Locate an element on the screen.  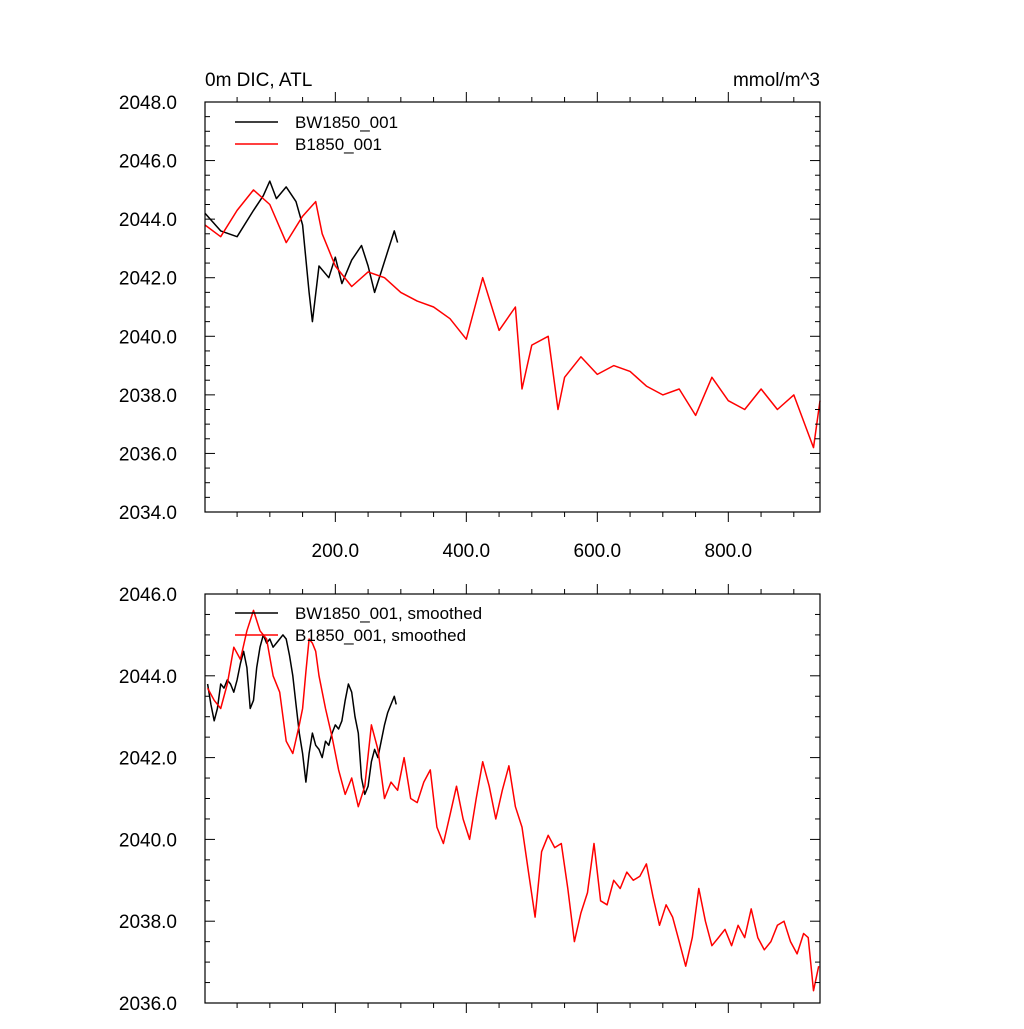
legend-label: B1850_001 is located at coordinates (338, 144).